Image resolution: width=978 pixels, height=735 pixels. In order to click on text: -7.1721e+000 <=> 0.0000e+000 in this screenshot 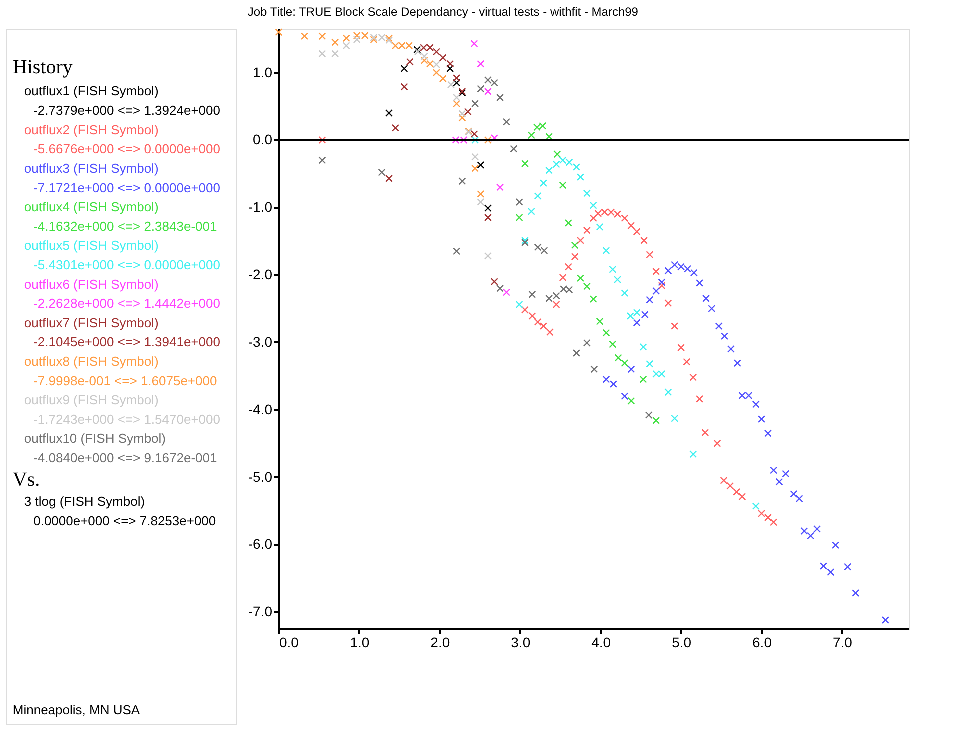, I will do `click(127, 188)`.